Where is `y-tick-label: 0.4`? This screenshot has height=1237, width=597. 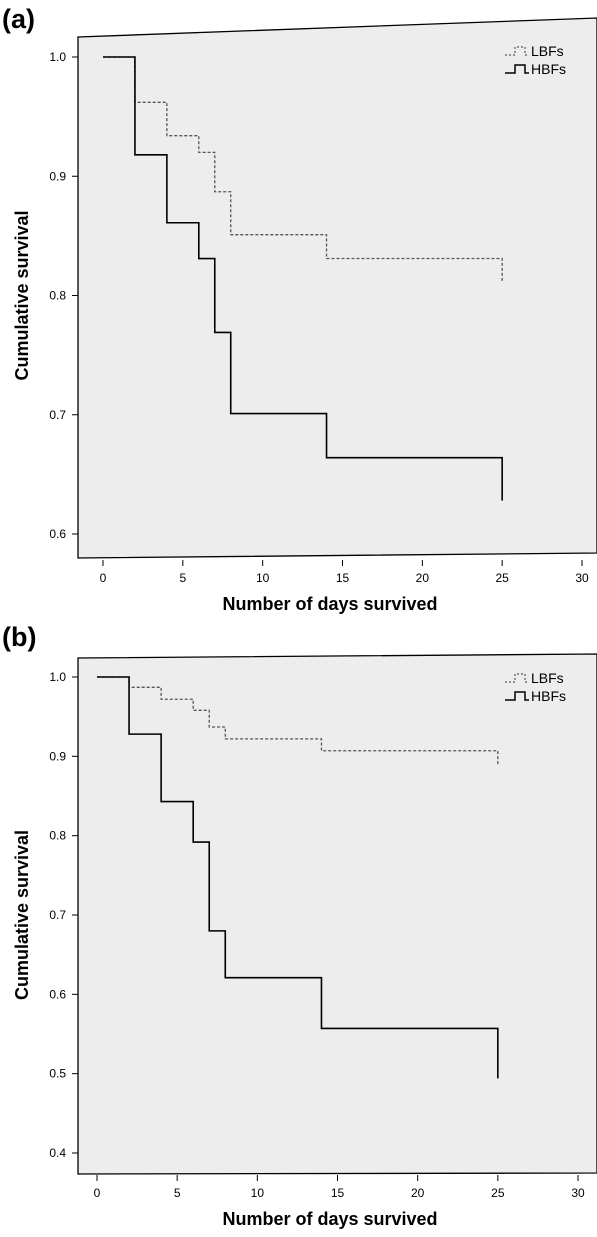 y-tick-label: 0.4 is located at coordinates (57, 1153).